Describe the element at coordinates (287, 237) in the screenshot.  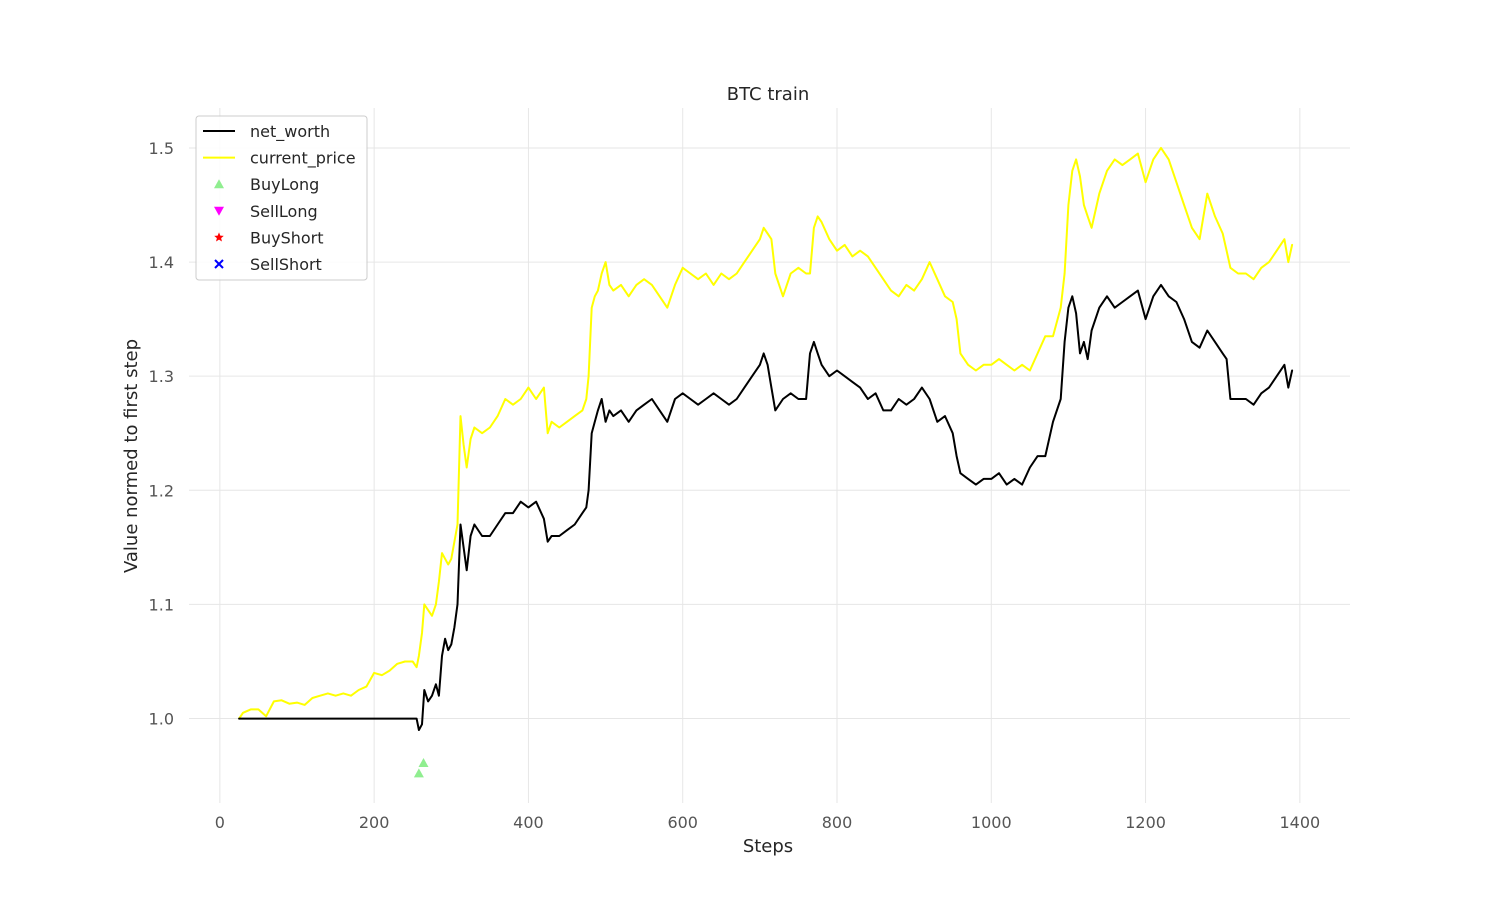
I see `legend-label: BuyShort` at that location.